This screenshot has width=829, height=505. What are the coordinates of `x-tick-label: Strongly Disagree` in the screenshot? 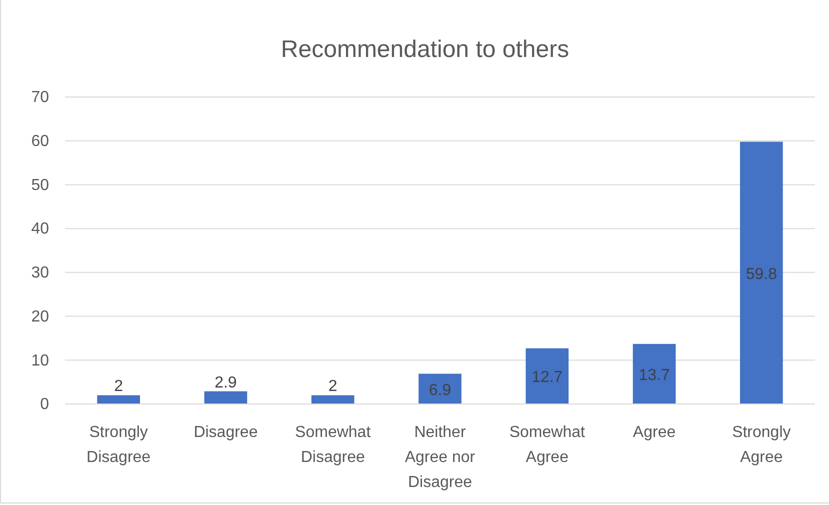 It's located at (118, 445).